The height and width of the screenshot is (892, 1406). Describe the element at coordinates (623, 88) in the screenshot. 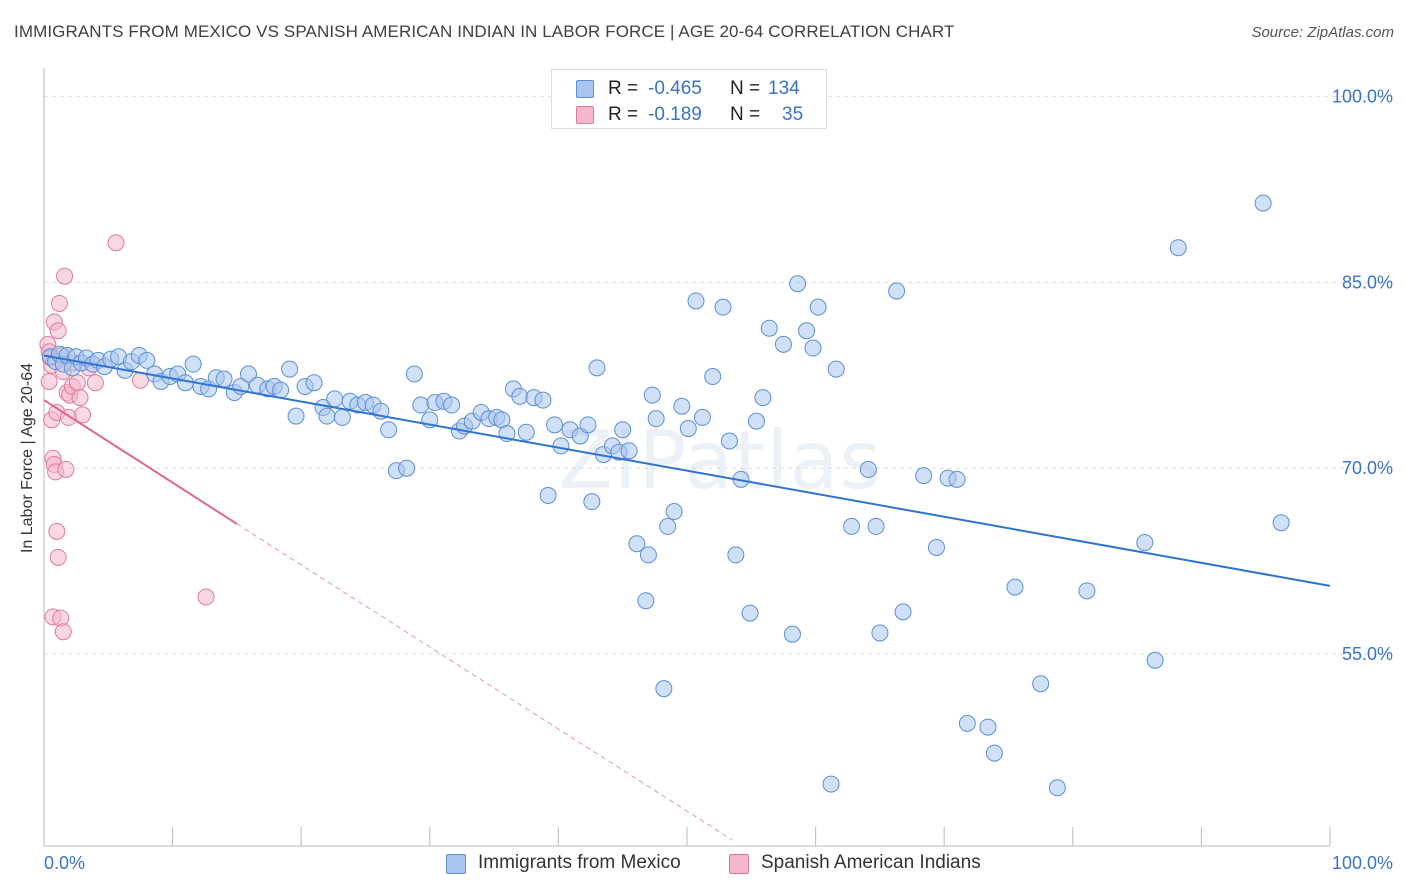

I see `r-label: R =` at that location.